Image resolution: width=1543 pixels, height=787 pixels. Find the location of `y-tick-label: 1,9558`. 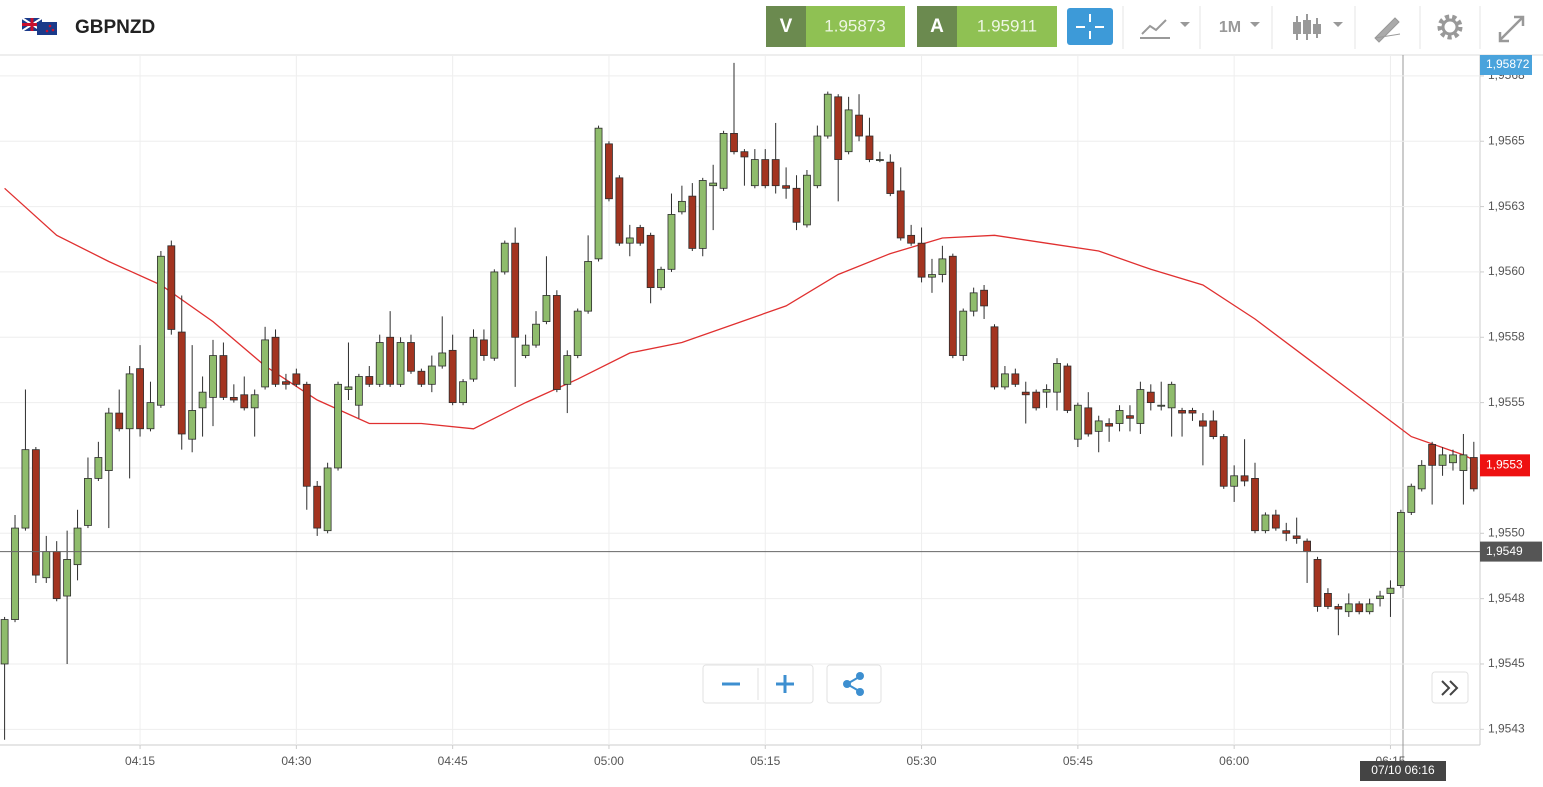

y-tick-label: 1,9558 is located at coordinates (1506, 336).